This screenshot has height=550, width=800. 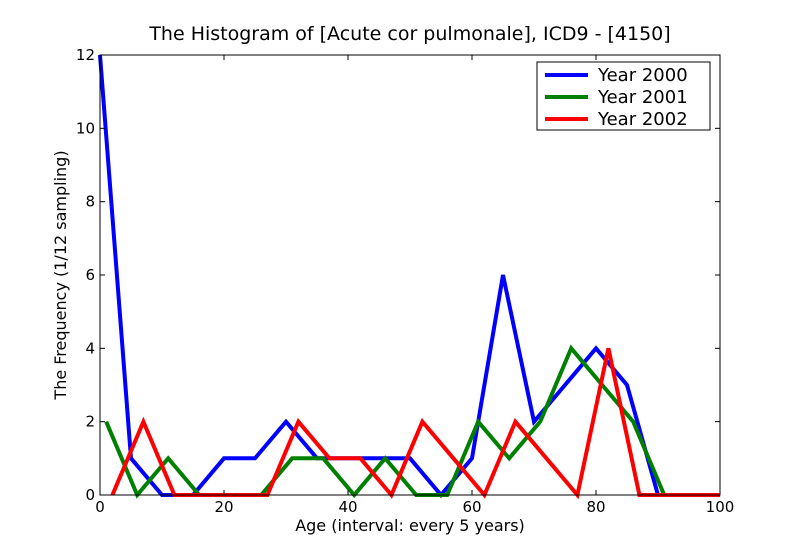 I want to click on y-tick-label: 6, so click(x=90, y=275).